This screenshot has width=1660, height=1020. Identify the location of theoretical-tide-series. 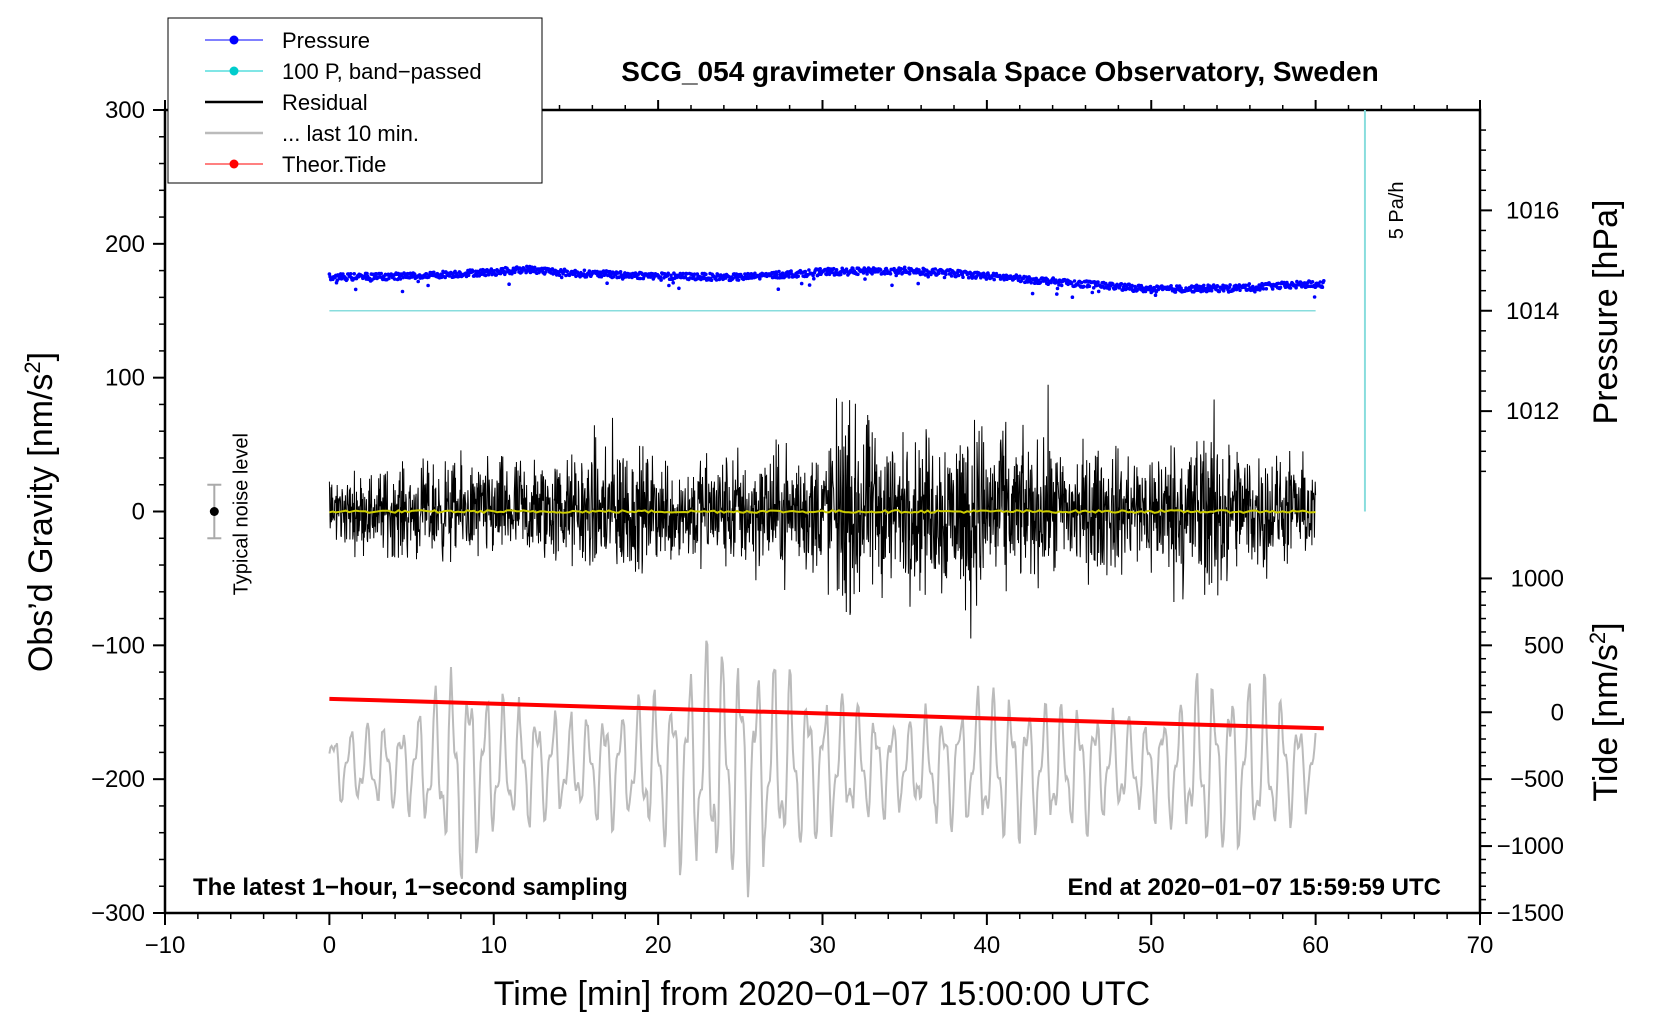
(826, 713).